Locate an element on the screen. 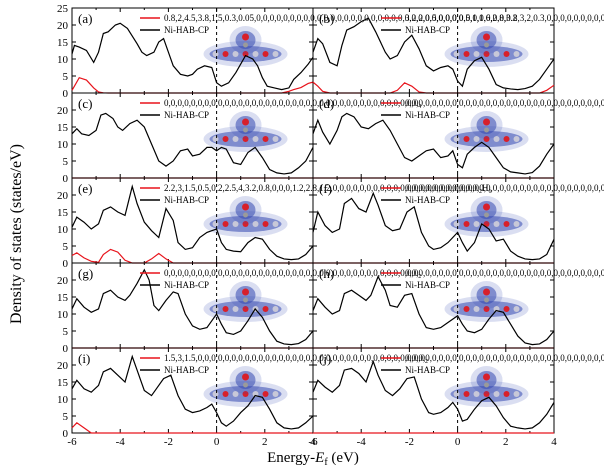 The height and width of the screenshot is (473, 604). inset-7-adsorbate-atom is located at coordinates (487, 292).